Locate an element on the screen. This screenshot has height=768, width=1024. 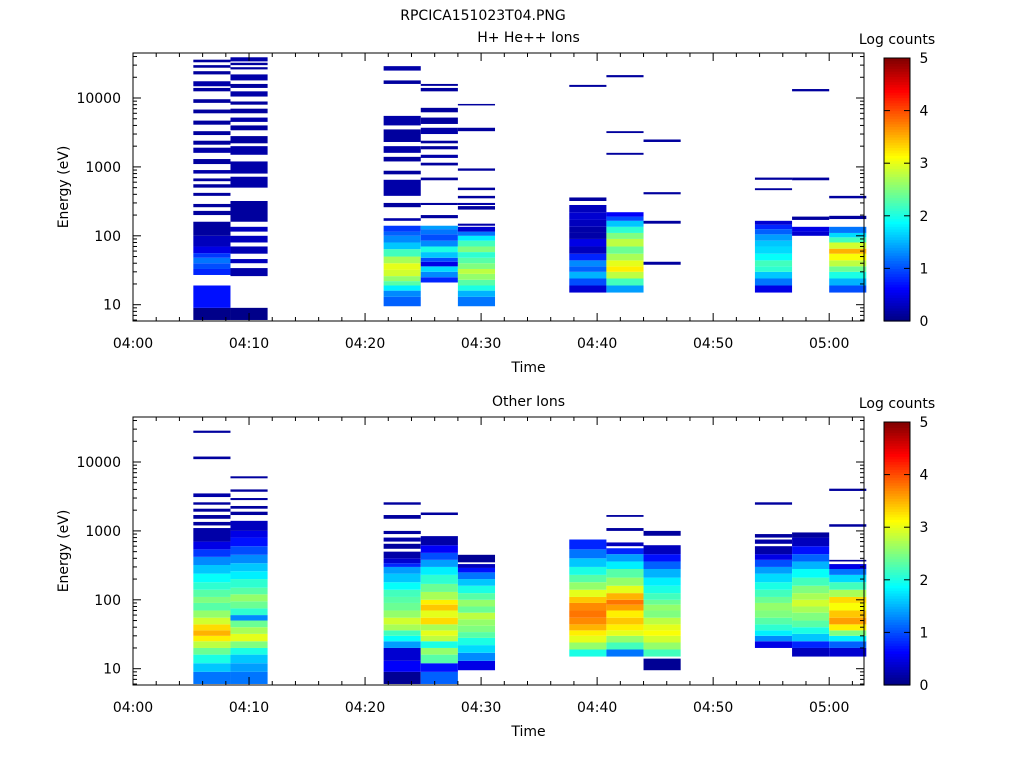
colorbar-frame is located at coordinates (897, 189).